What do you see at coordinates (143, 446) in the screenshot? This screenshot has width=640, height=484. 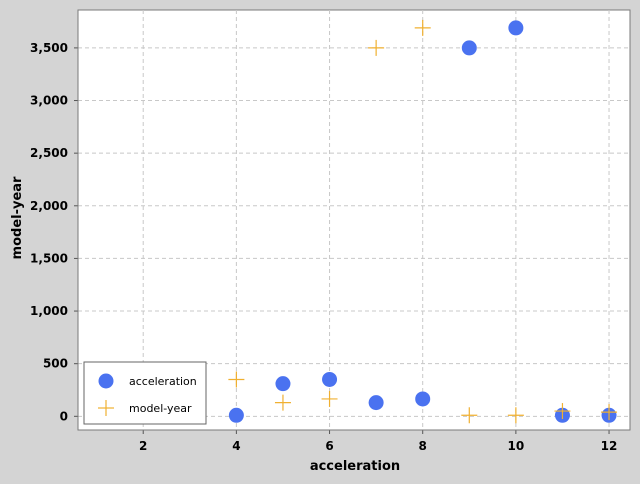 I see `x-tick-label: 2` at bounding box center [143, 446].